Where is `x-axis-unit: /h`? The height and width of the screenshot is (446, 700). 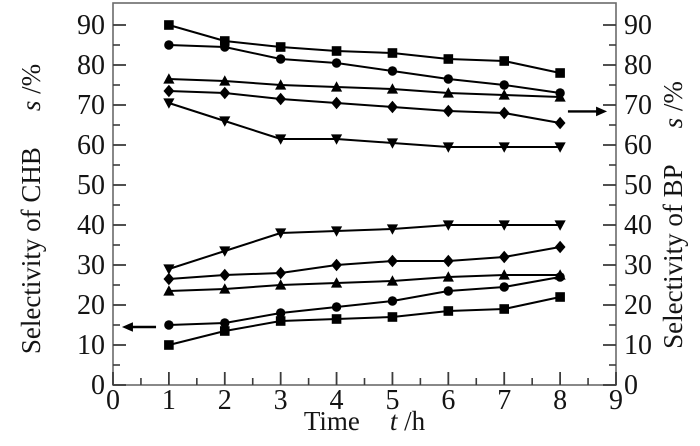
x-axis-unit: /h is located at coordinates (411, 421).